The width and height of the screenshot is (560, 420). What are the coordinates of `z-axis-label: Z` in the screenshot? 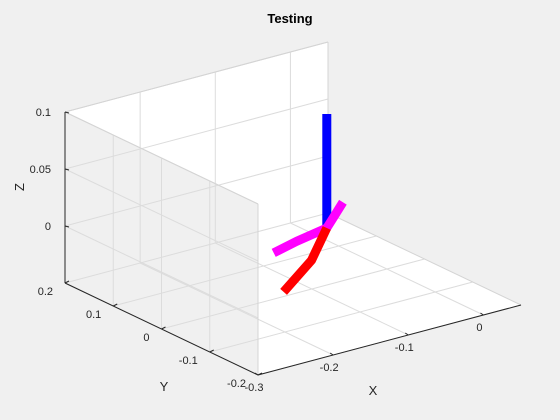 It's located at (19, 187).